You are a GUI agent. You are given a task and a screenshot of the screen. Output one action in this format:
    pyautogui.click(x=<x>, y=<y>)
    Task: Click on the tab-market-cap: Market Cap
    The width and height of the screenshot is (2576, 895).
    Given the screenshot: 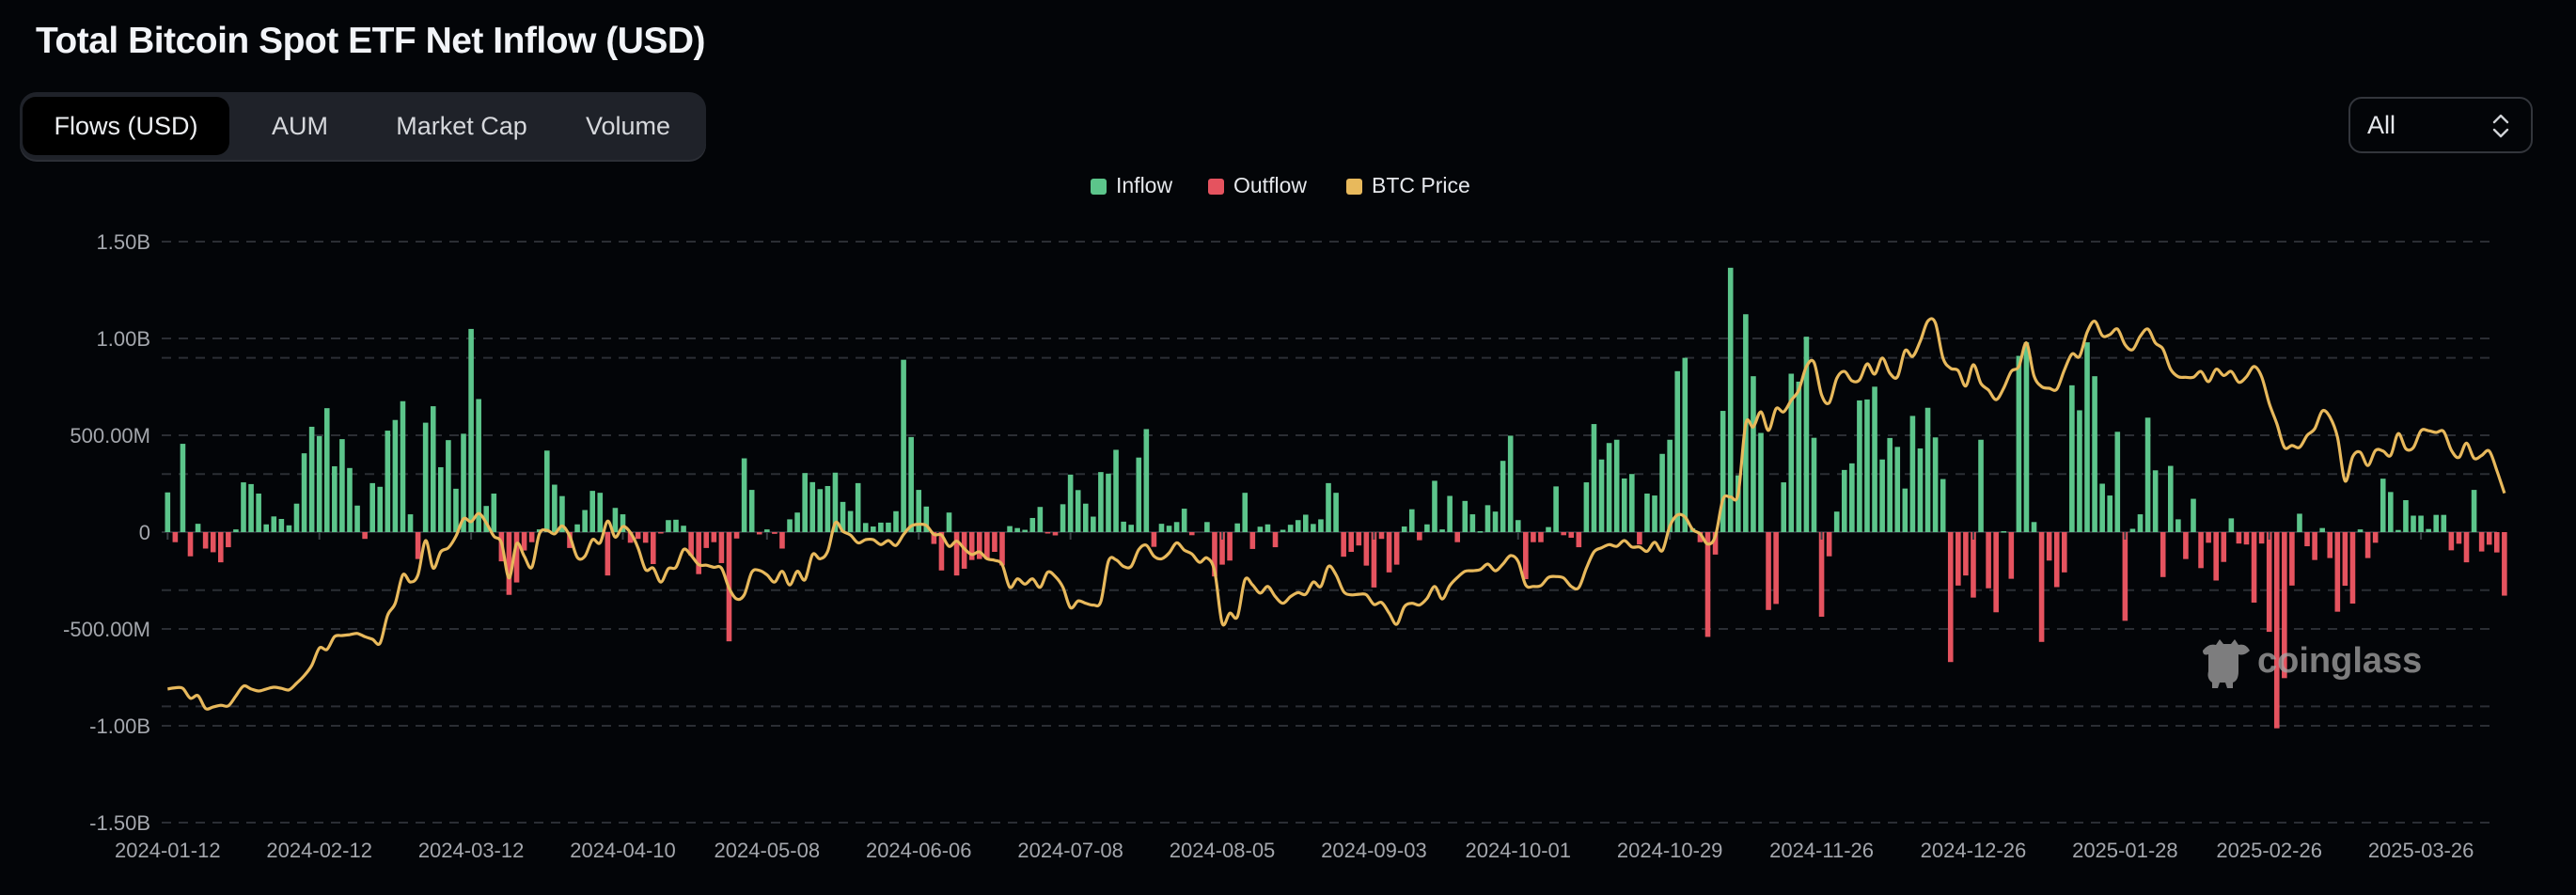 What is the action you would take?
    pyautogui.click(x=462, y=126)
    